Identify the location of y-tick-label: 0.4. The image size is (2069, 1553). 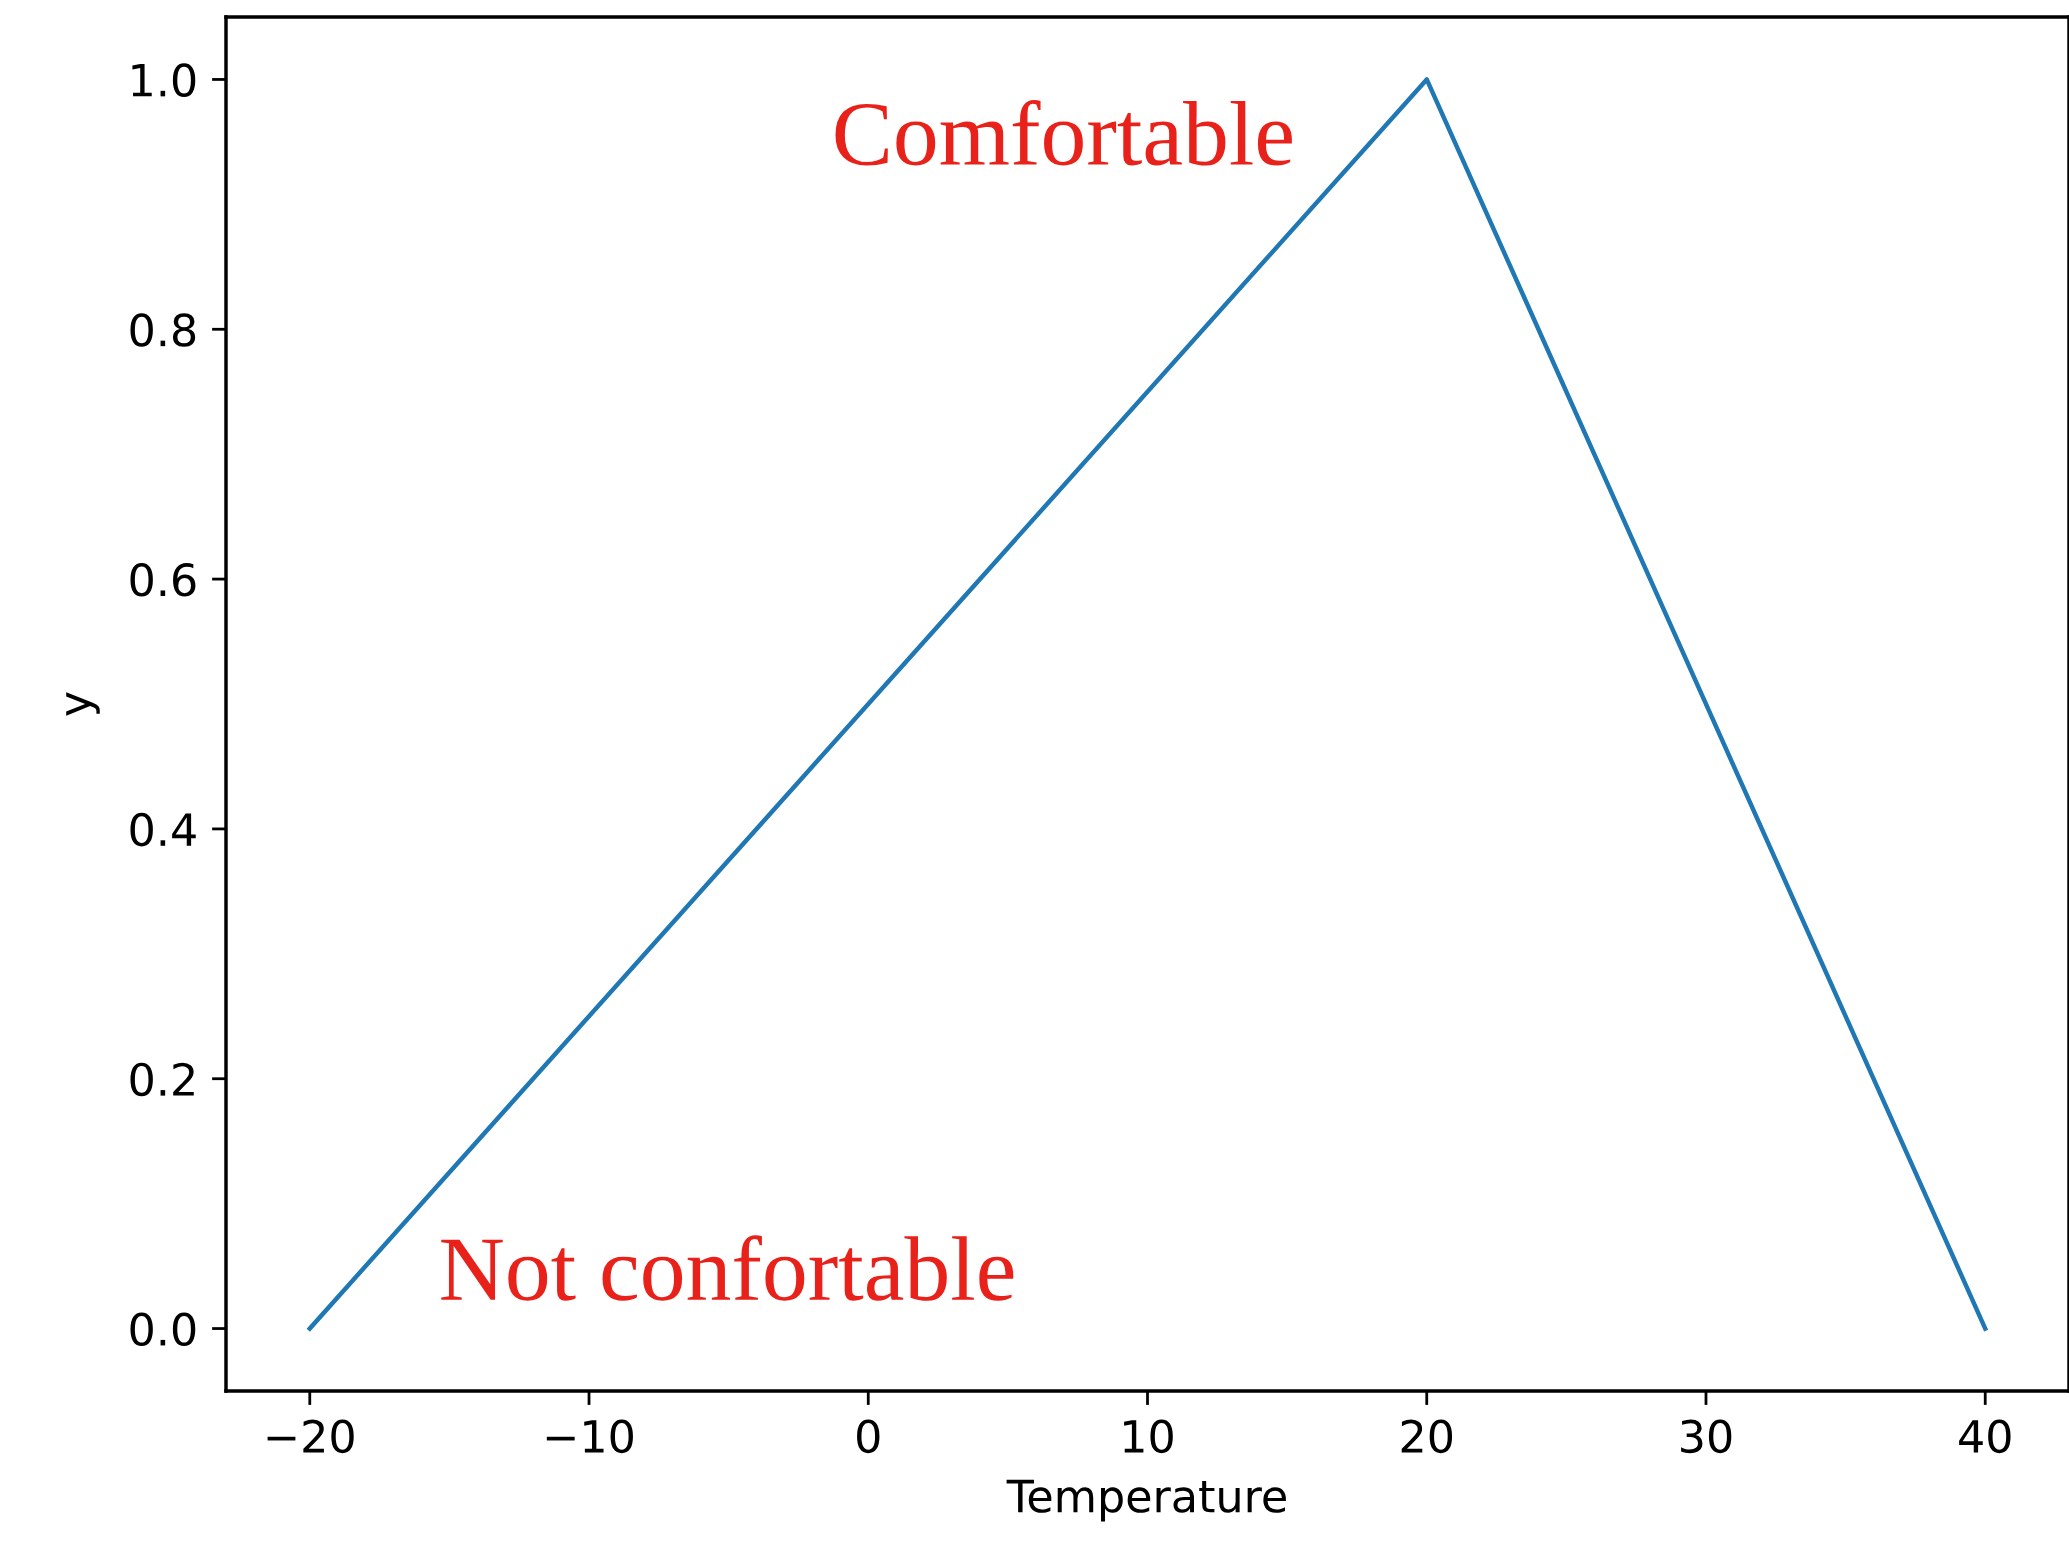
(163, 829).